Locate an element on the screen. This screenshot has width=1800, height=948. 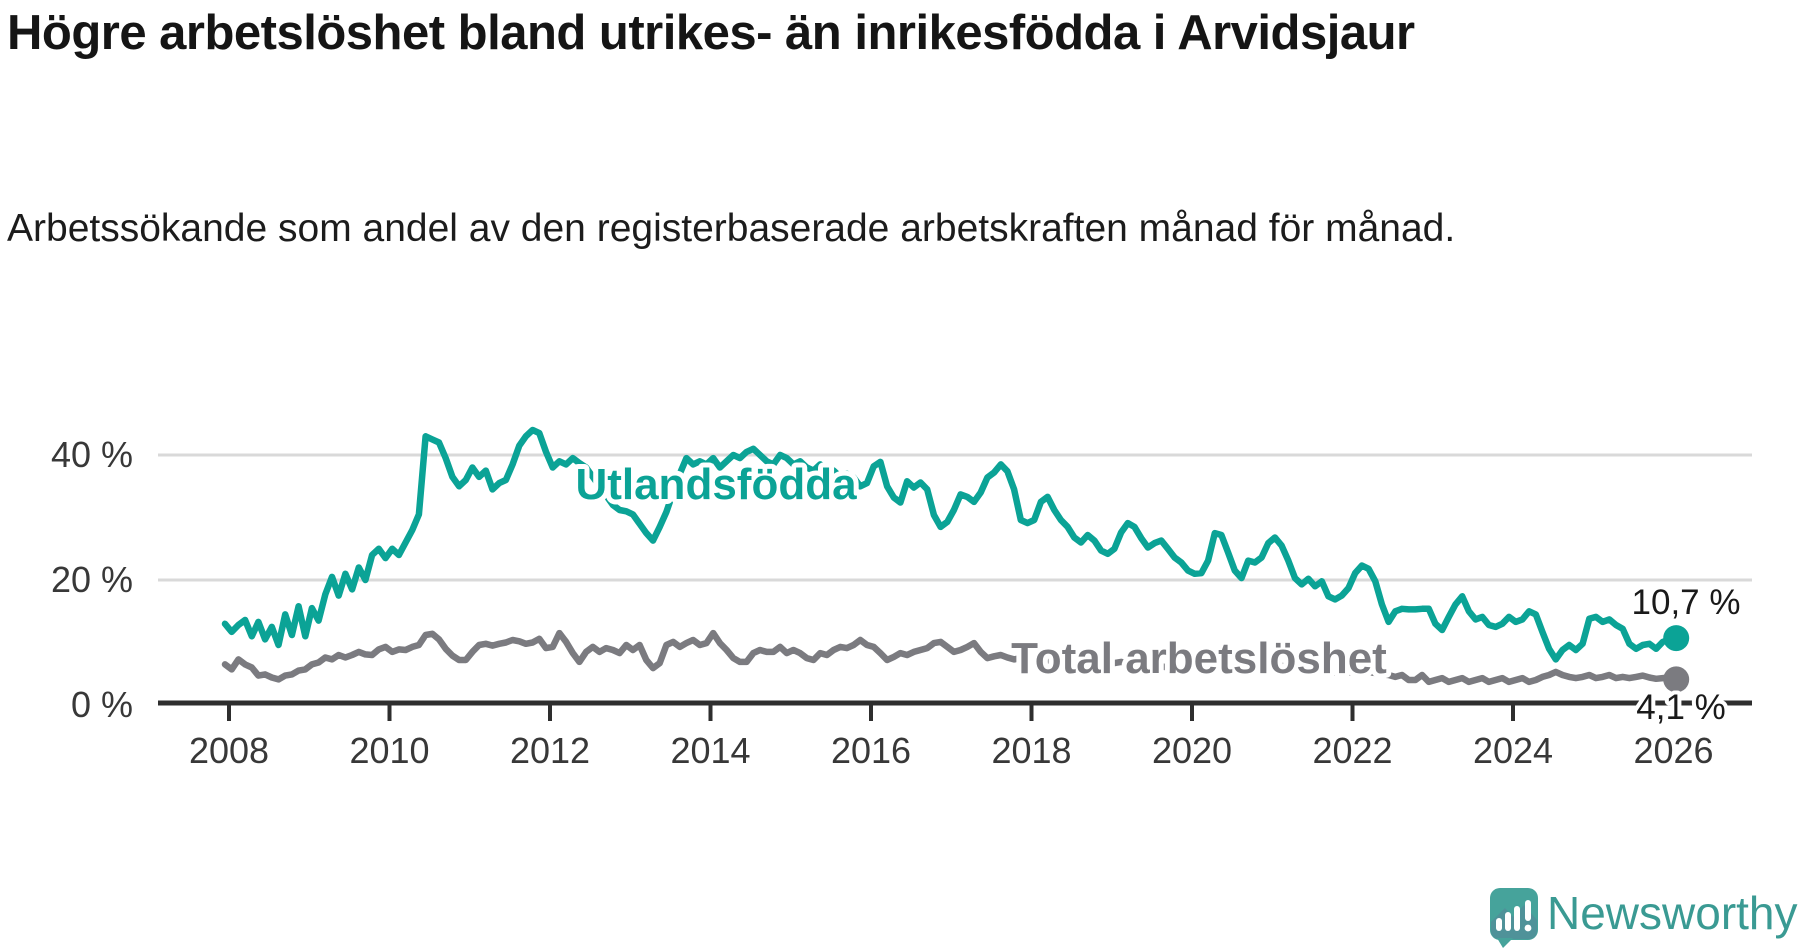
x-tick-label: 2010 is located at coordinates (389, 750).